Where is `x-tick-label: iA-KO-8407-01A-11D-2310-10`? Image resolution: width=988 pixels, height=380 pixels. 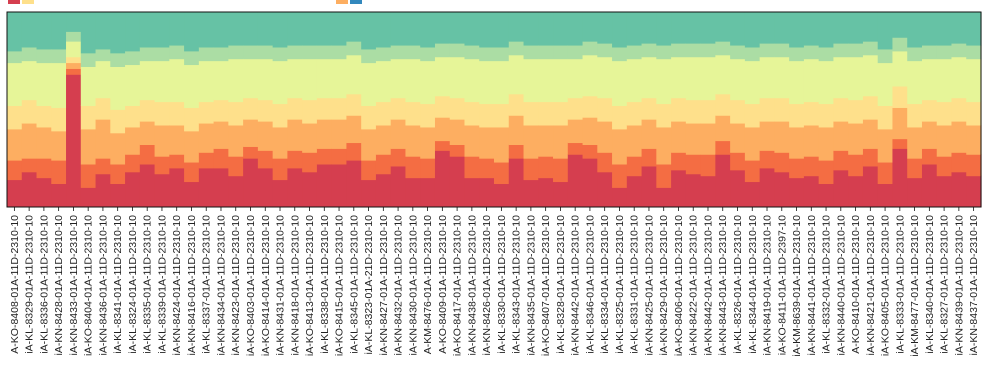 x-tick-label: iA-KO-8407-01A-11D-2310-10 is located at coordinates (546, 285).